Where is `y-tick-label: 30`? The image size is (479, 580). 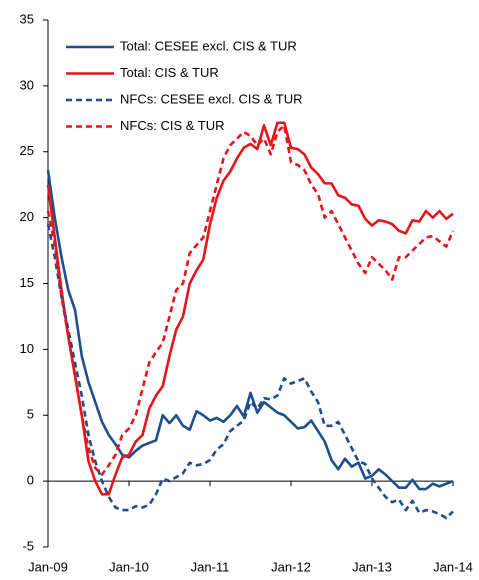
y-tick-label: 30 is located at coordinates (27, 84).